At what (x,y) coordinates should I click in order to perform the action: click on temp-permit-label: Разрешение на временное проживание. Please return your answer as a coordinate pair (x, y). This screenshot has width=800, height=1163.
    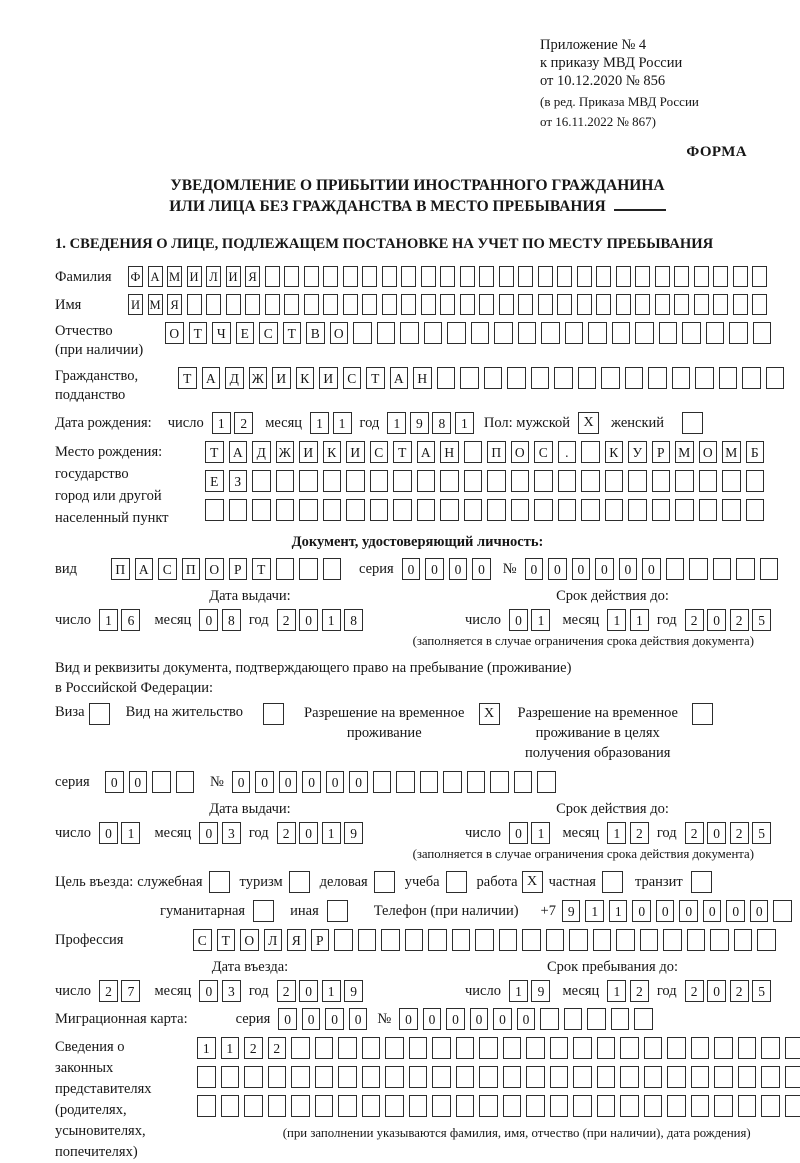
    Looking at the image, I should click on (384, 723).